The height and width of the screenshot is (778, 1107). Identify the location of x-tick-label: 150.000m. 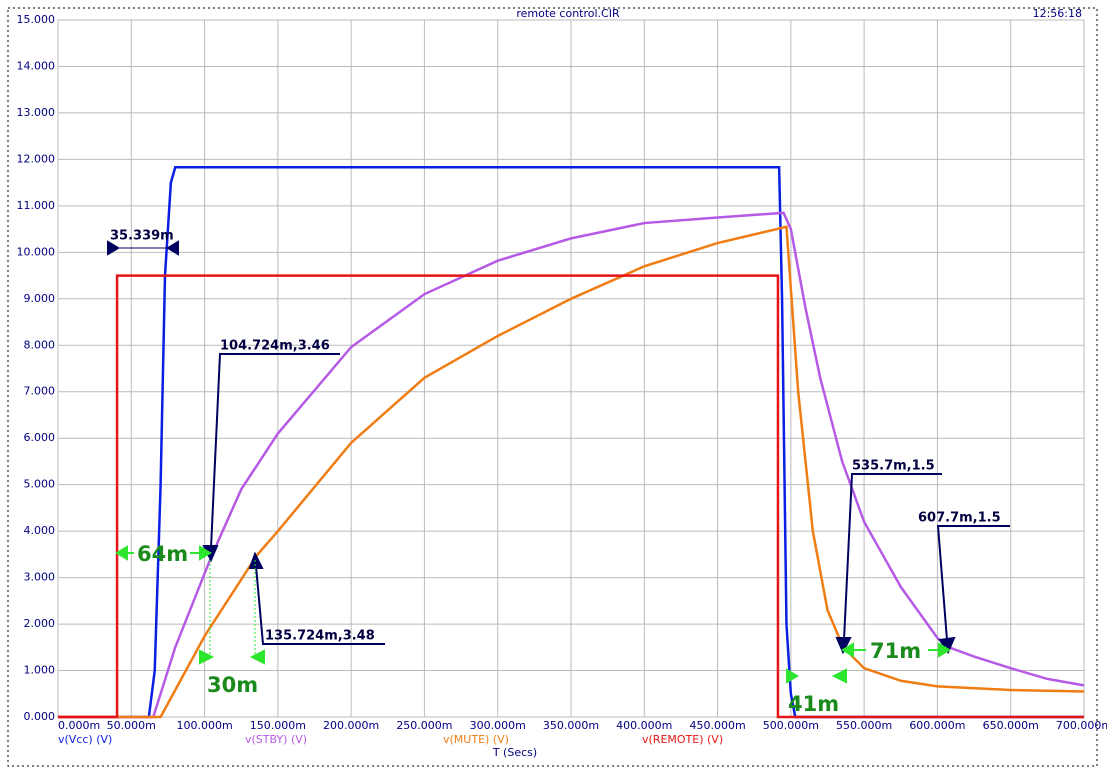
(278, 725).